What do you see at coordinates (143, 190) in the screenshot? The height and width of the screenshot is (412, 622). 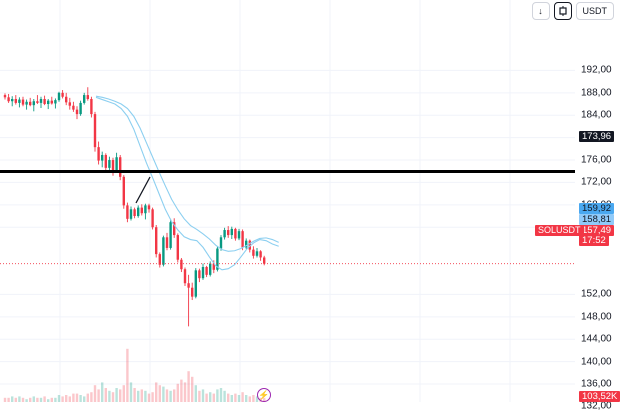 I see `drawn-trend-line` at bounding box center [143, 190].